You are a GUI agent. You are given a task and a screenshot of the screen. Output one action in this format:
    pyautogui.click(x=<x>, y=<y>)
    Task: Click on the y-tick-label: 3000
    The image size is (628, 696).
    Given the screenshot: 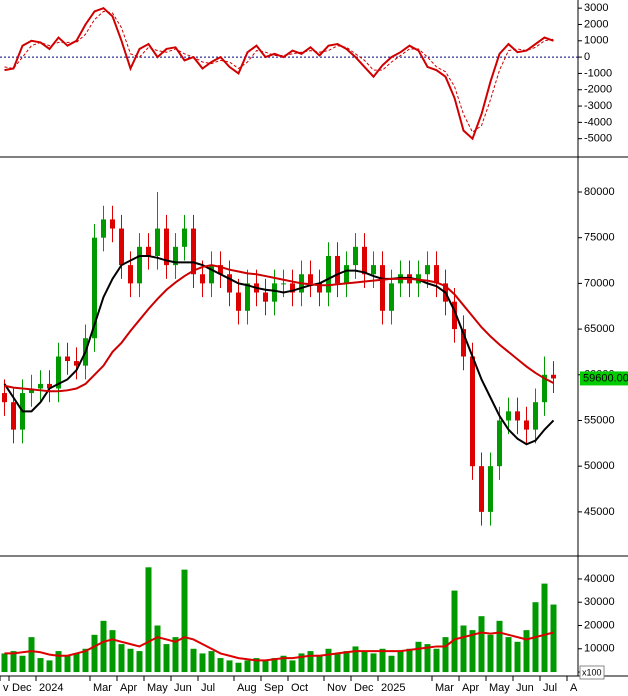 What is the action you would take?
    pyautogui.click(x=596, y=8)
    